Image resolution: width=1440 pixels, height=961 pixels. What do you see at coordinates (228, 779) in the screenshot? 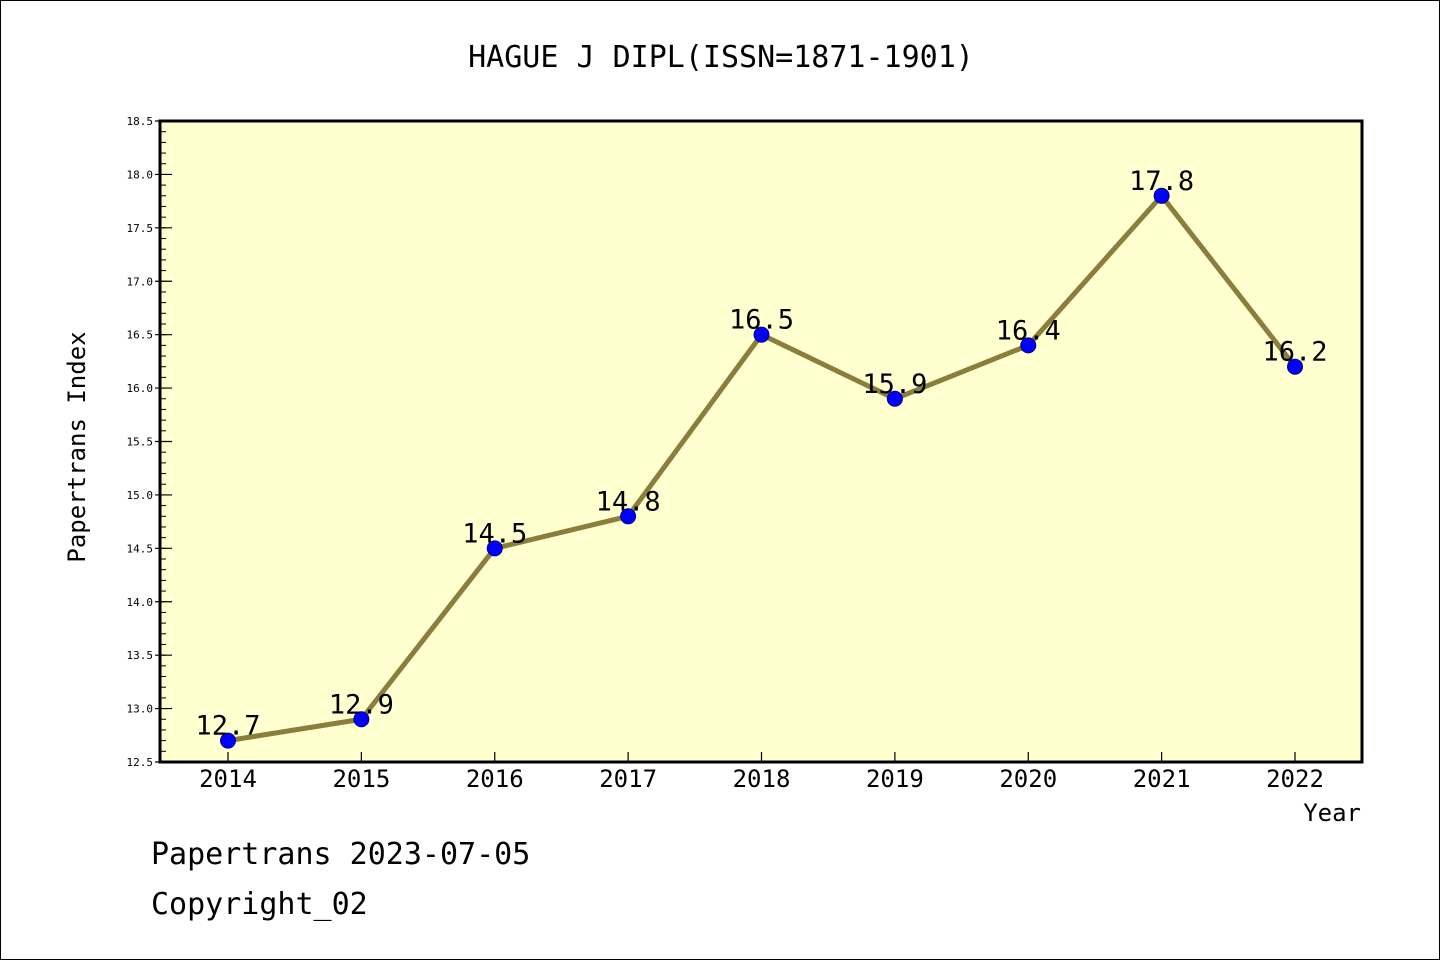
I see `x-tick-label: 2014` at bounding box center [228, 779].